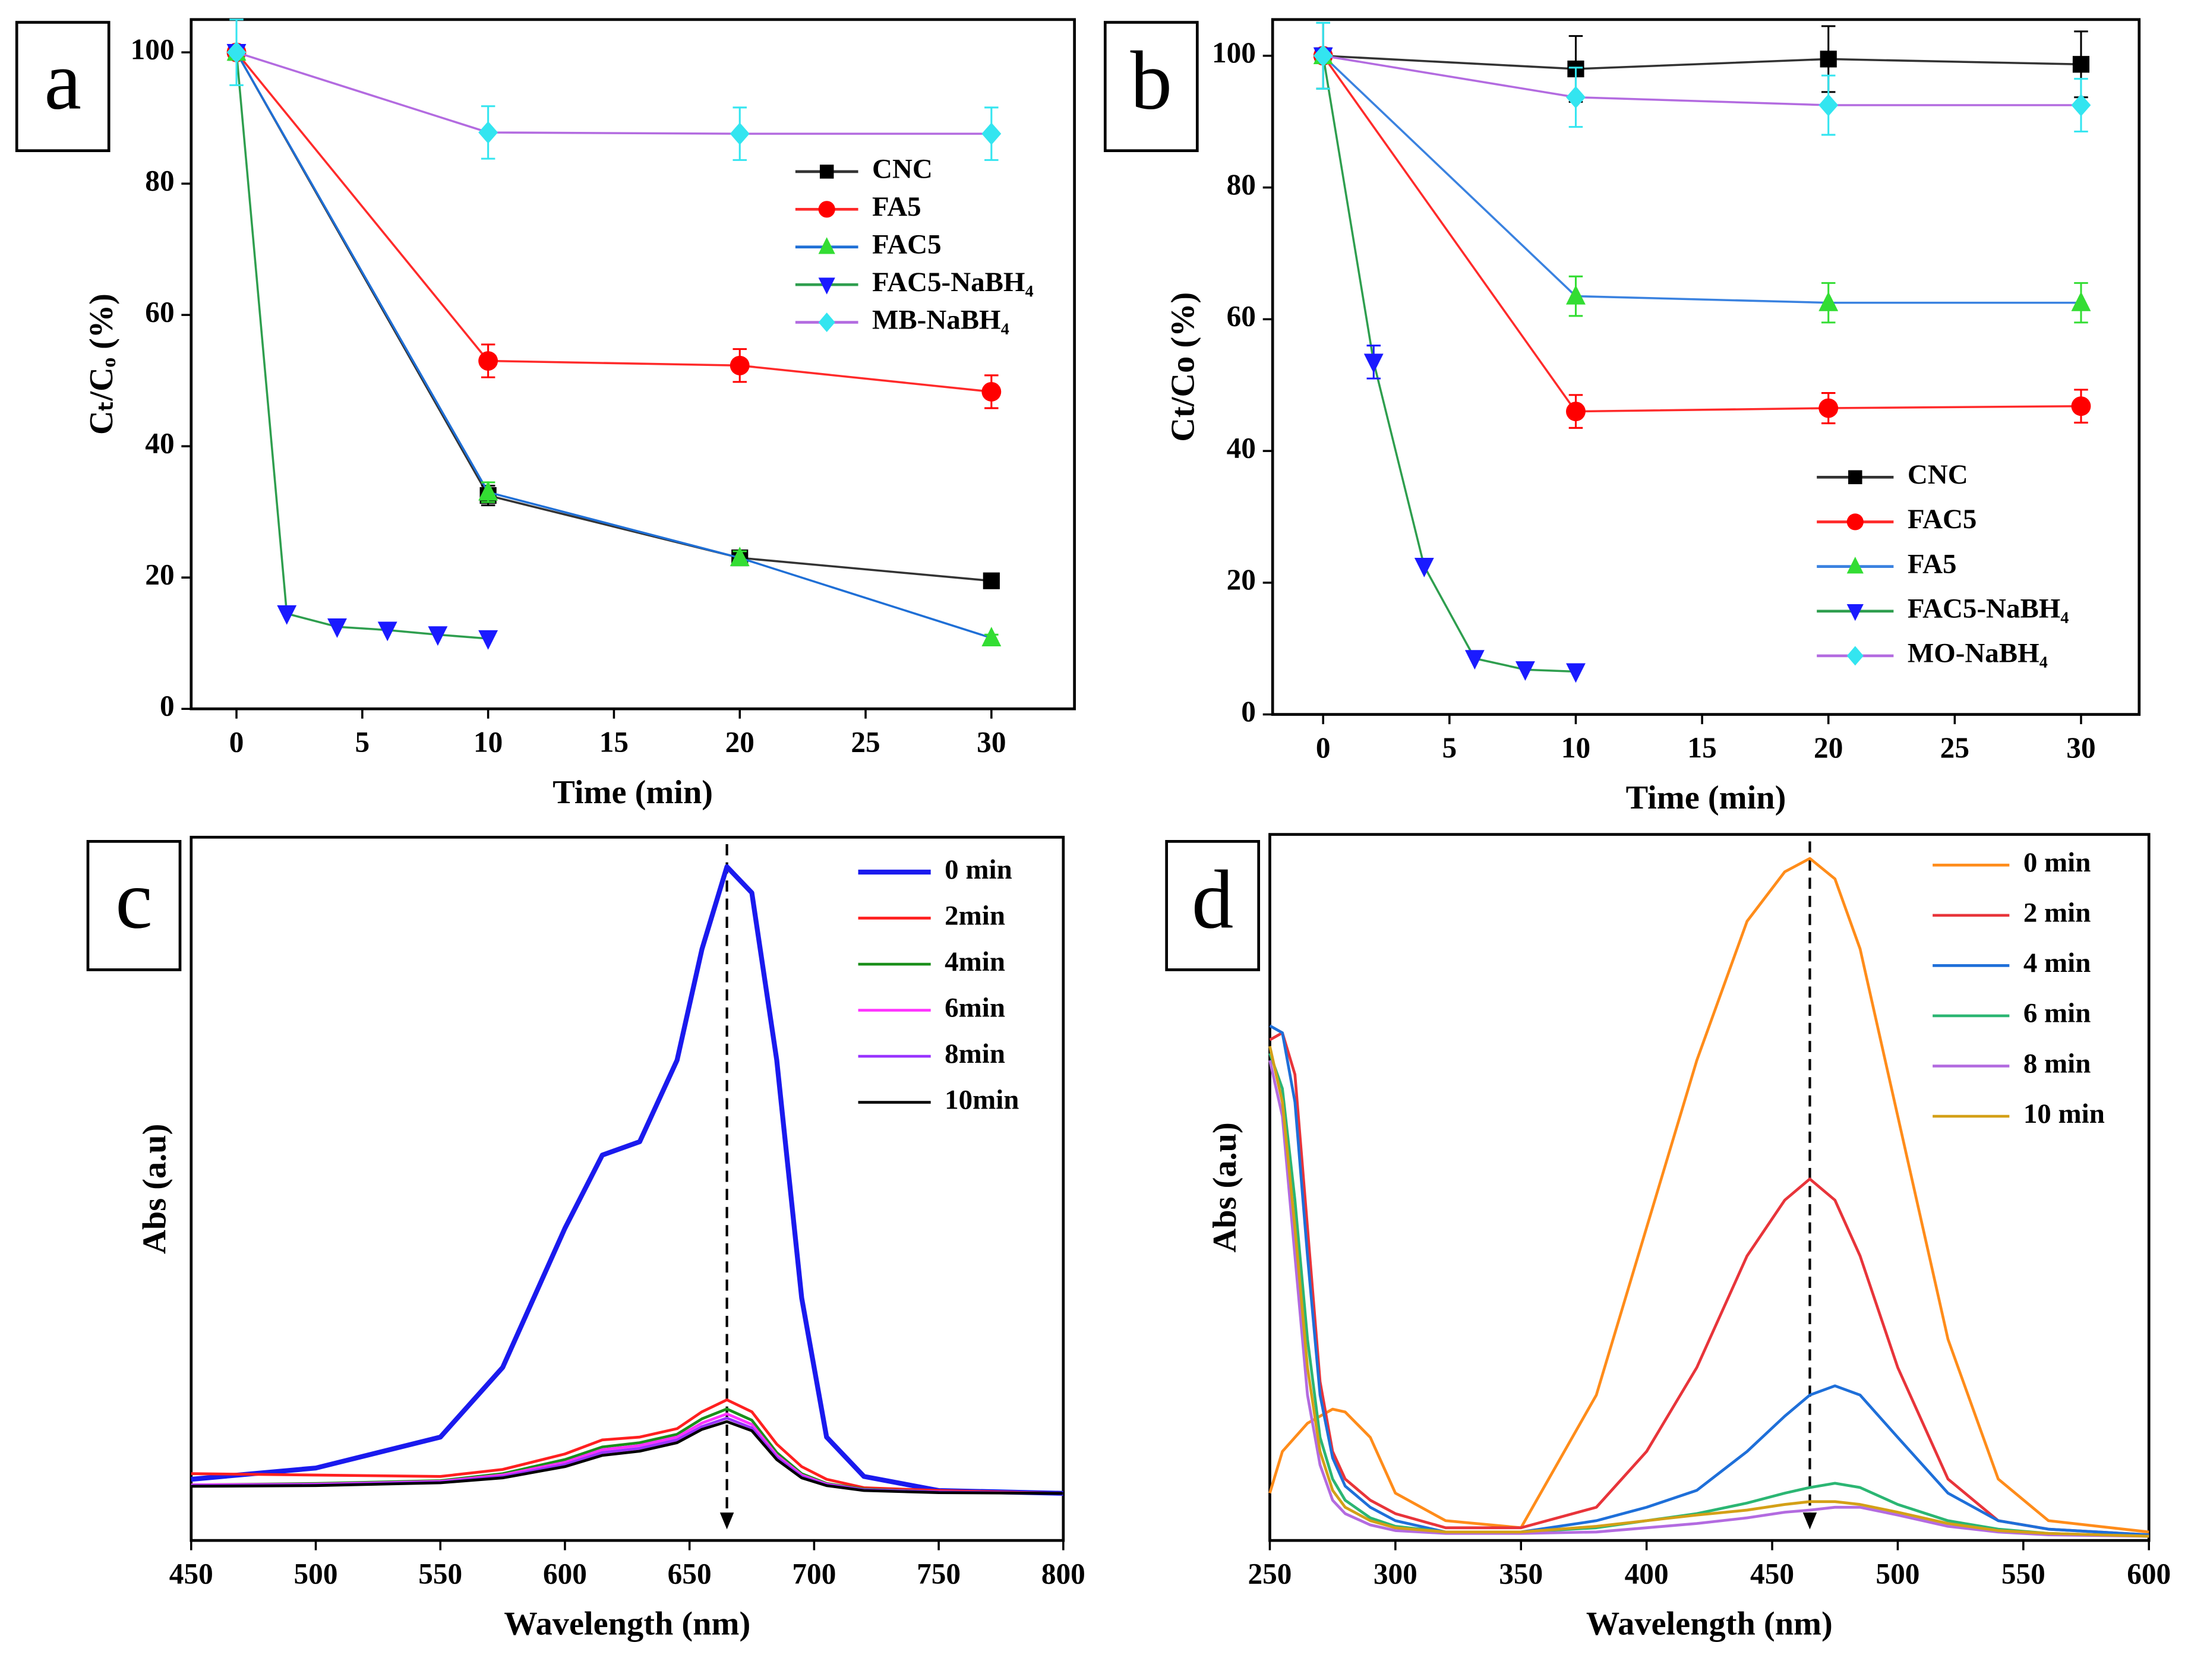  Describe the element at coordinates (982, 1099) in the screenshot. I see `legend-label: 10min` at that location.